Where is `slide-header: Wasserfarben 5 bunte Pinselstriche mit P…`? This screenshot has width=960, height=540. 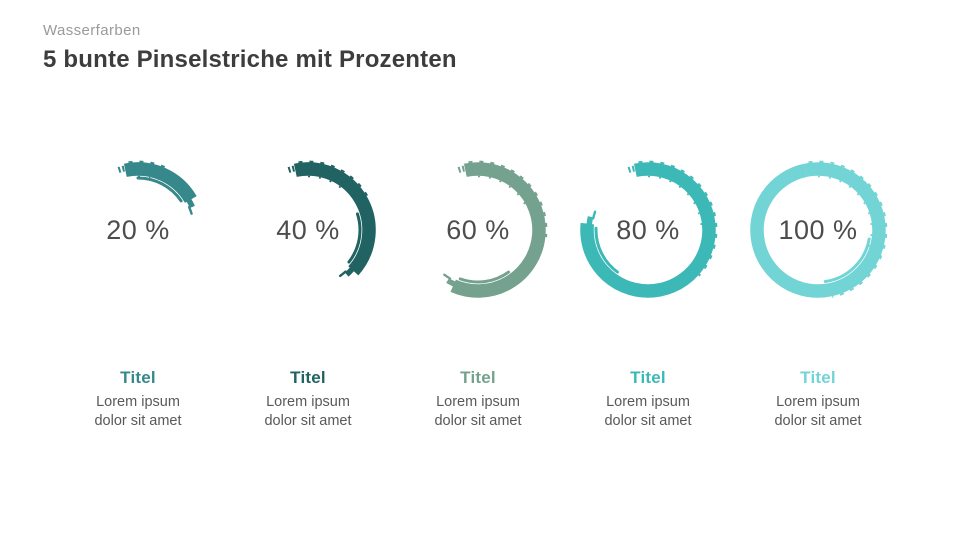 slide-header: Wasserfarben 5 bunte Pinselstriche mit P… is located at coordinates (250, 48).